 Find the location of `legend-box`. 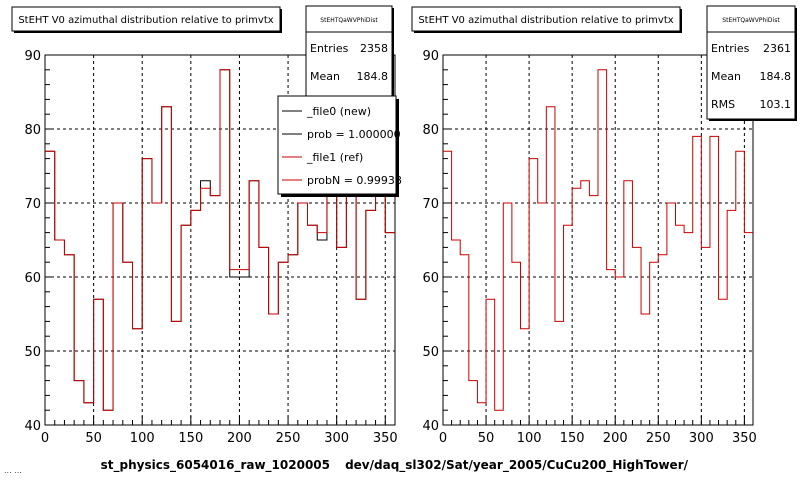

legend-box is located at coordinates (337, 145).